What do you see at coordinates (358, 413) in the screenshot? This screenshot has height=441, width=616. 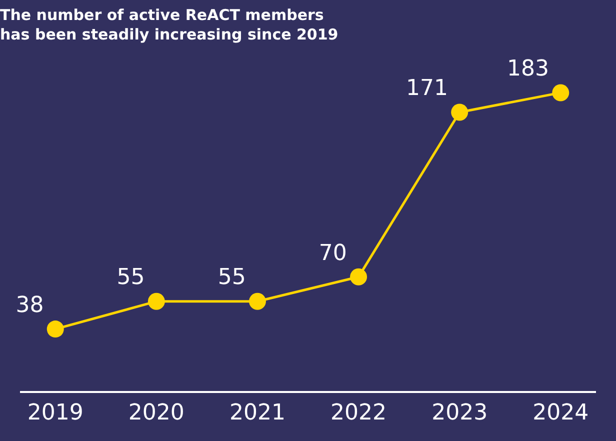 I see `x-tick-label: 2022` at bounding box center [358, 413].